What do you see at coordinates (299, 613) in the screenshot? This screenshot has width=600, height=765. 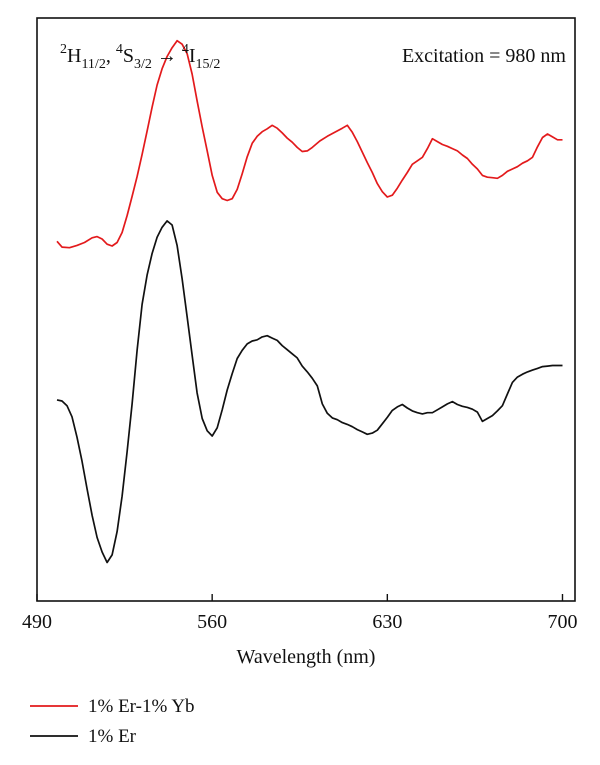 I see `x-axis-ticks: 490 560 630 700` at bounding box center [299, 613].